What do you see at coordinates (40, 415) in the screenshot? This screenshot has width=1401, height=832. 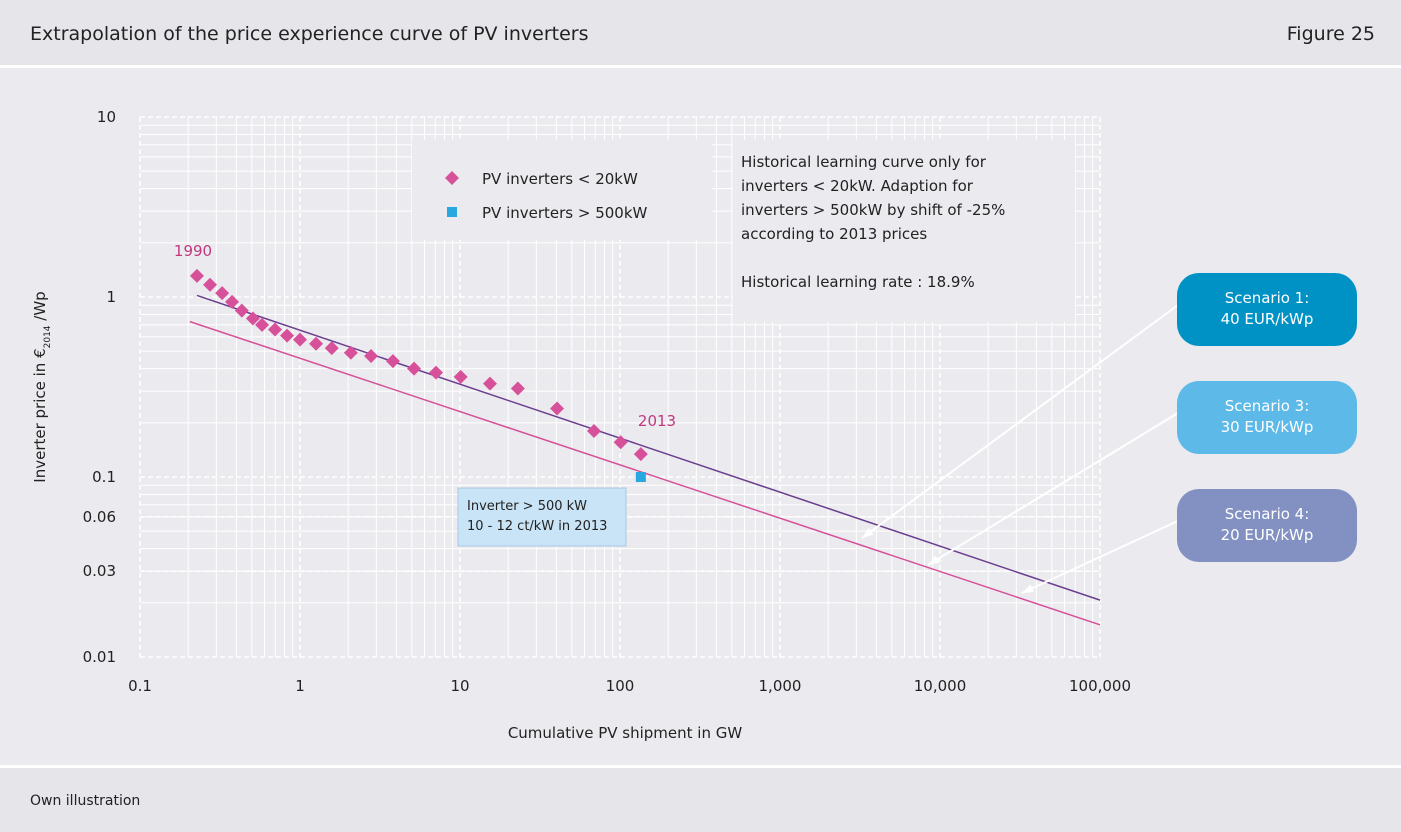 I see `y-label-main: Inverter price in €` at bounding box center [40, 415].